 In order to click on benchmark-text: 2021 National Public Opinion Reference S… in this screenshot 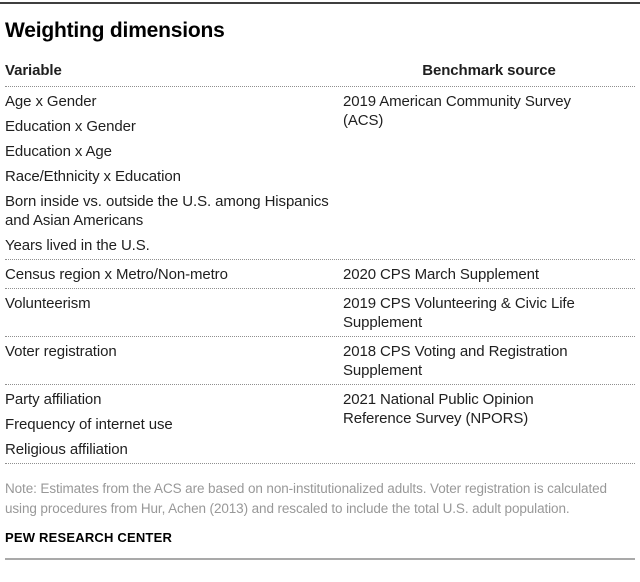, I will do `click(438, 409)`.